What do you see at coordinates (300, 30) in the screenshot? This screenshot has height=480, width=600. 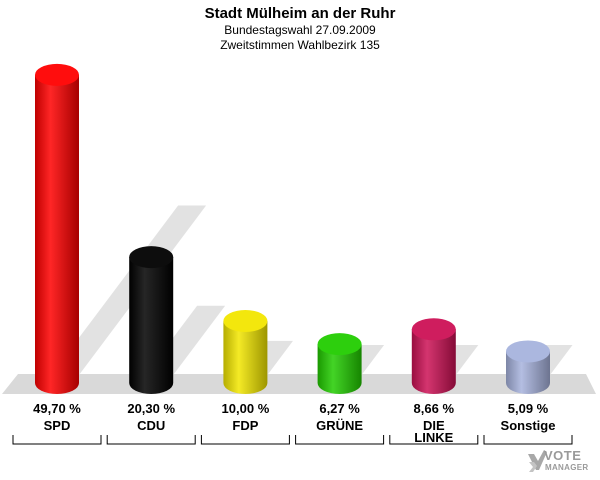 I see `chart-subtitle-election: Bundestagswahl 27.09.2009` at bounding box center [300, 30].